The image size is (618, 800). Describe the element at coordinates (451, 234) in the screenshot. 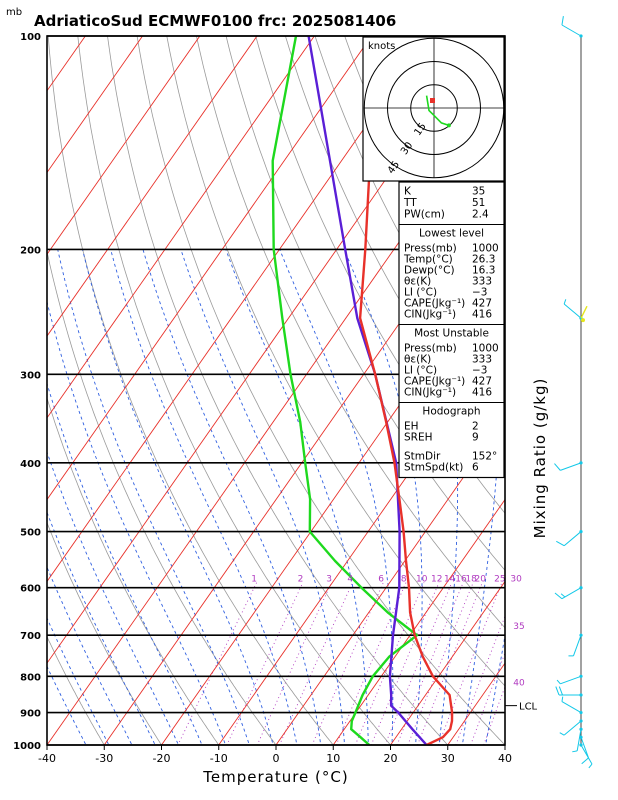

I see `lowest-level-title: Lowest level` at that location.